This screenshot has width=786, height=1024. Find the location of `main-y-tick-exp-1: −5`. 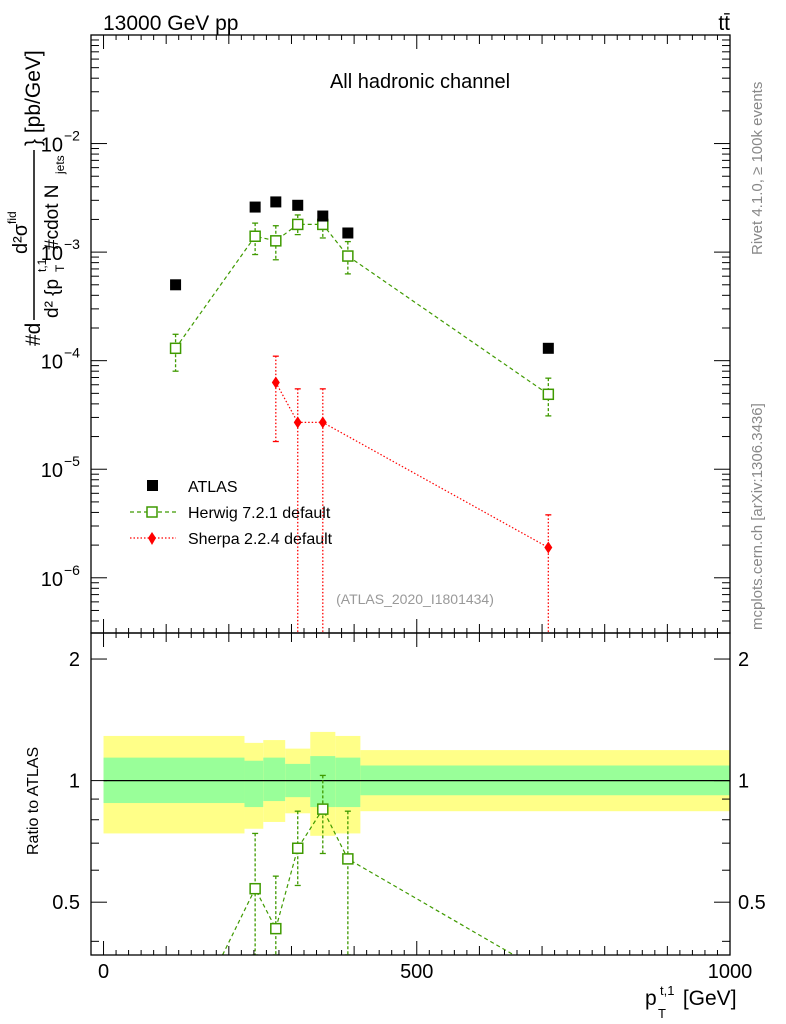

main-y-tick-exp-1: −5 is located at coordinates (72, 461).